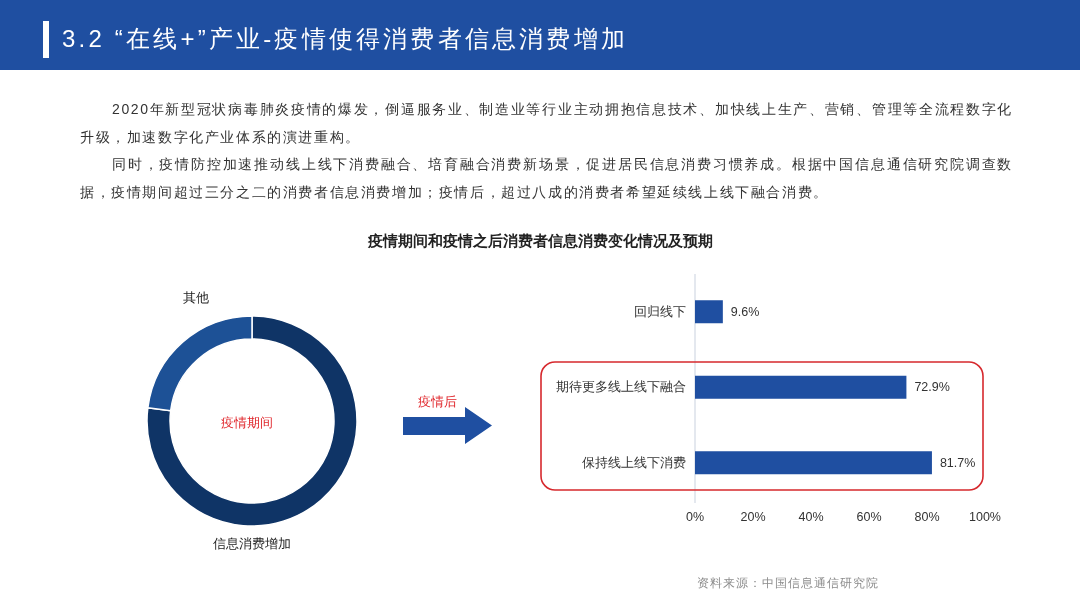 The width and height of the screenshot is (1080, 607). I want to click on x-tick-label: 80%, so click(927, 517).